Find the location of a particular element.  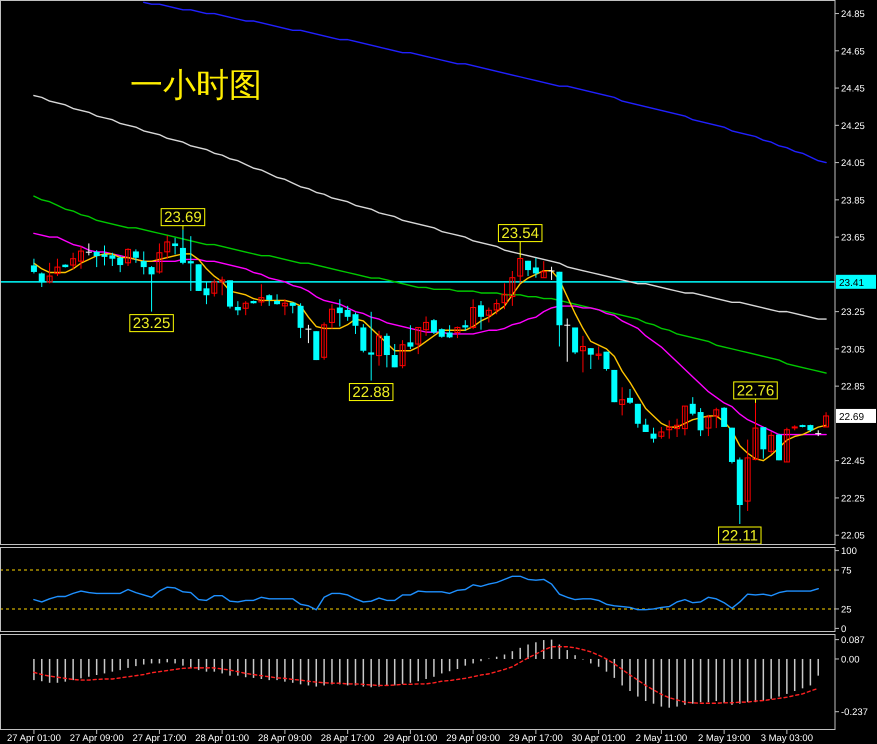

price-label: 22.69 is located at coordinates (856, 415).